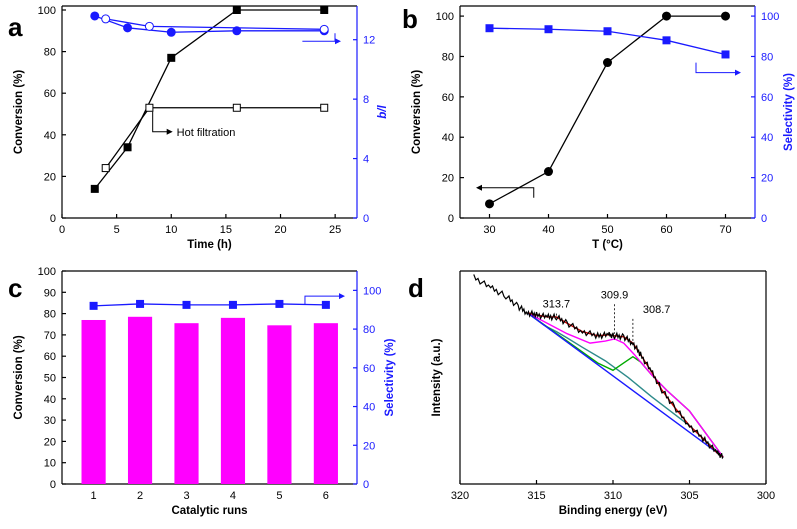 Image resolution: width=797 pixels, height=529 pixels. I want to click on peak-label-d-1: 309.9, so click(615, 295).